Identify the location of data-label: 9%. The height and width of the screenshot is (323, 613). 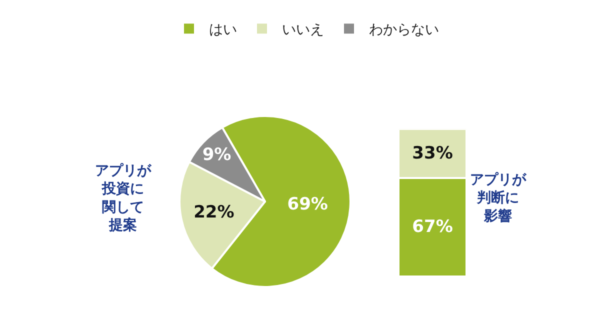
(217, 155).